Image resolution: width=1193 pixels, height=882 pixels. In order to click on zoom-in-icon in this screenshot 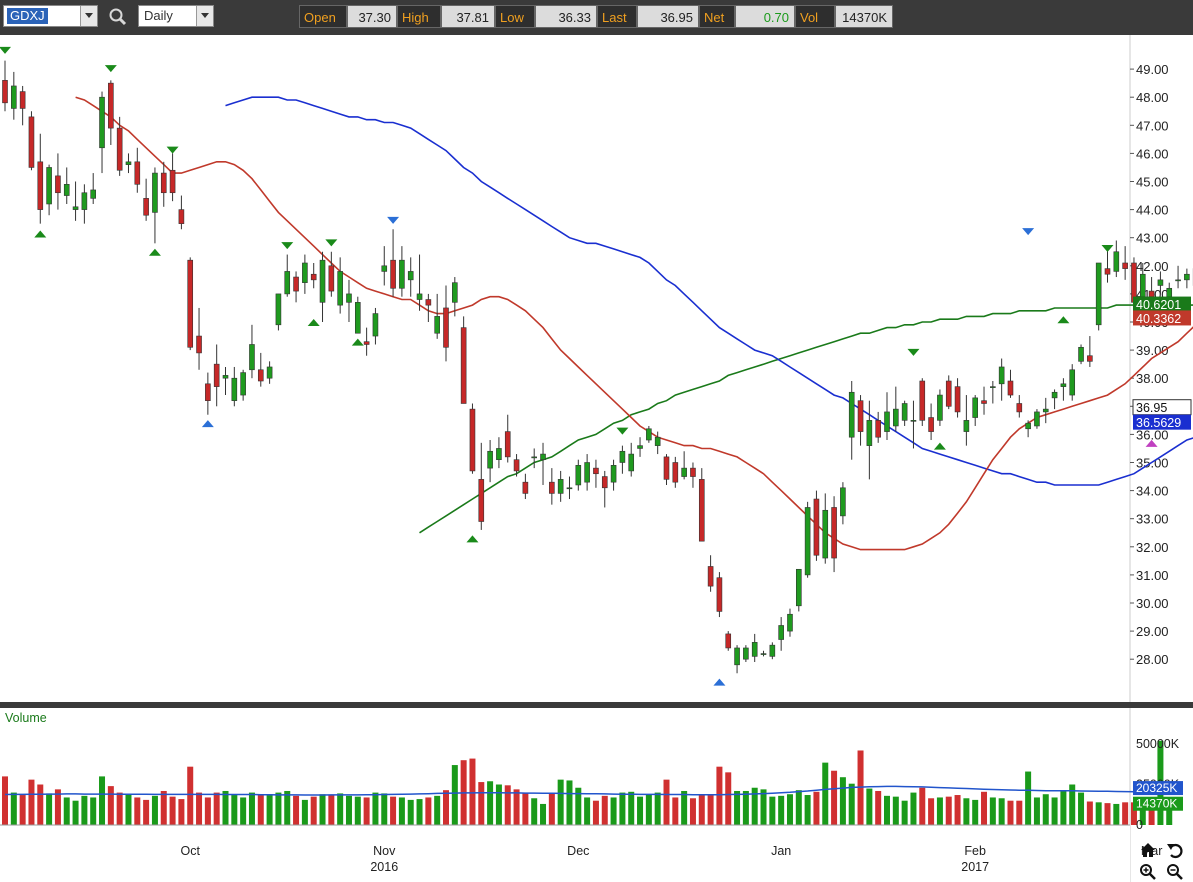, I will do `click(1148, 872)`.